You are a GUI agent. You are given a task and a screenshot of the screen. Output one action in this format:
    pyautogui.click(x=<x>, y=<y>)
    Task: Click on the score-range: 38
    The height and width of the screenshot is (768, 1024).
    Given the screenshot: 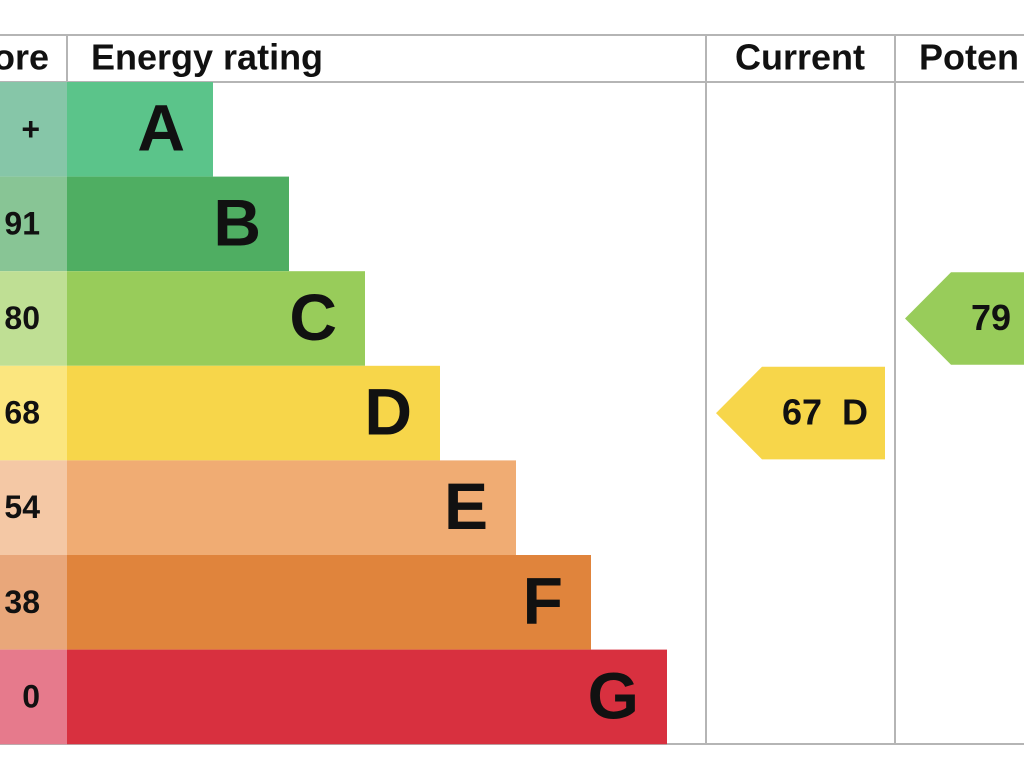 What is the action you would take?
    pyautogui.click(x=22, y=602)
    